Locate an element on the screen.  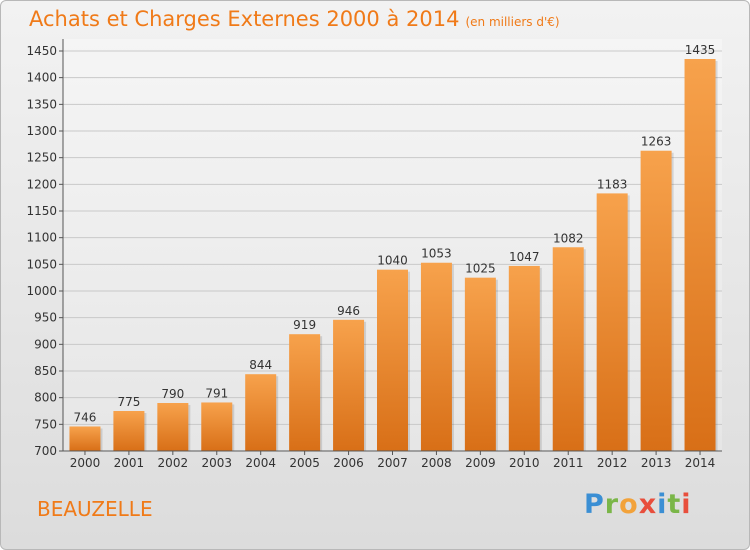
proxiti-logo: Proxiti is located at coordinates (638, 504).